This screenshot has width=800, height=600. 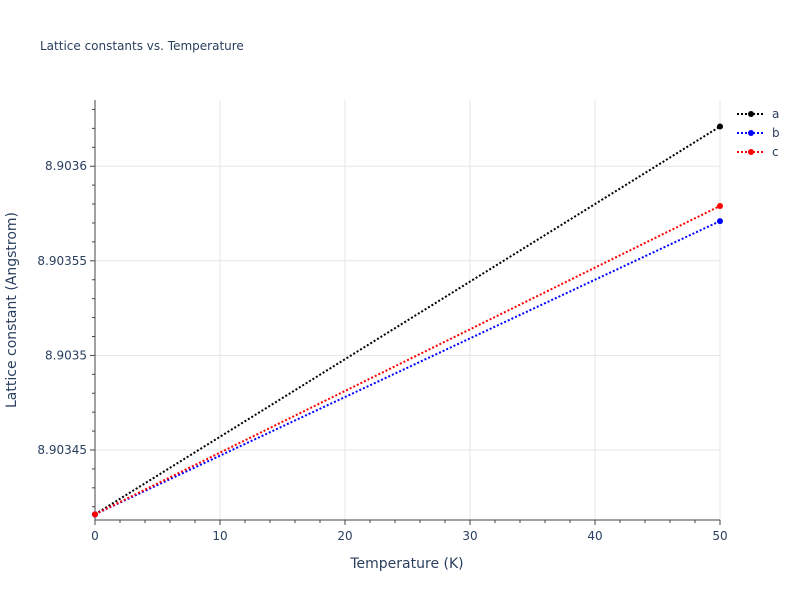 I want to click on legend-item-a: a, so click(x=758, y=114).